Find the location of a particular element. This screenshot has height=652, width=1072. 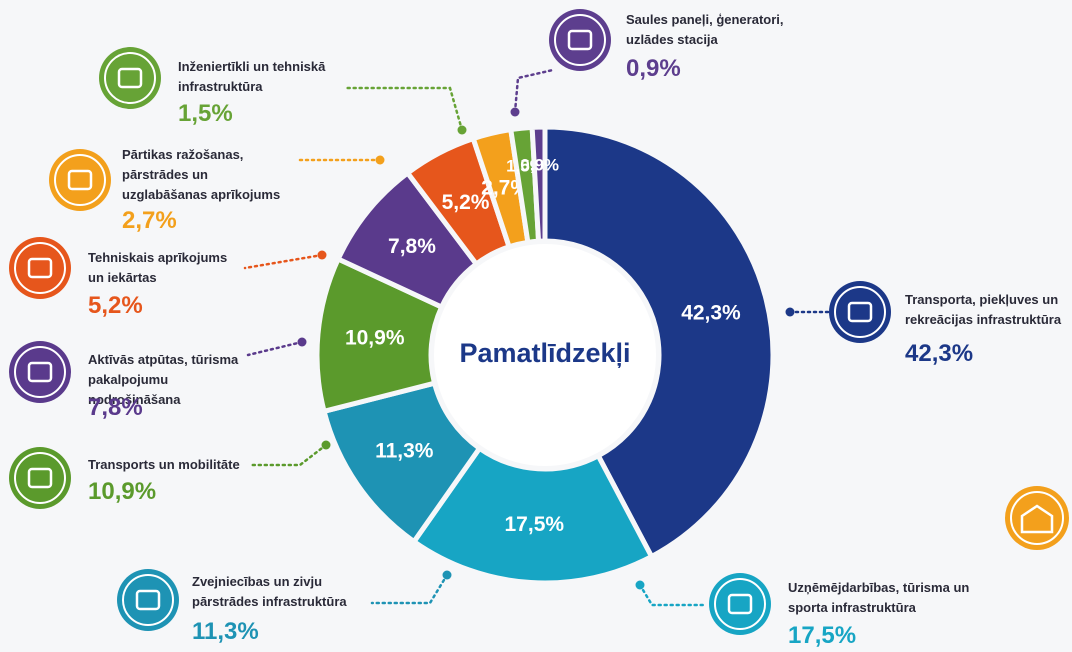

segment-label: 5,2% is located at coordinates (466, 202).